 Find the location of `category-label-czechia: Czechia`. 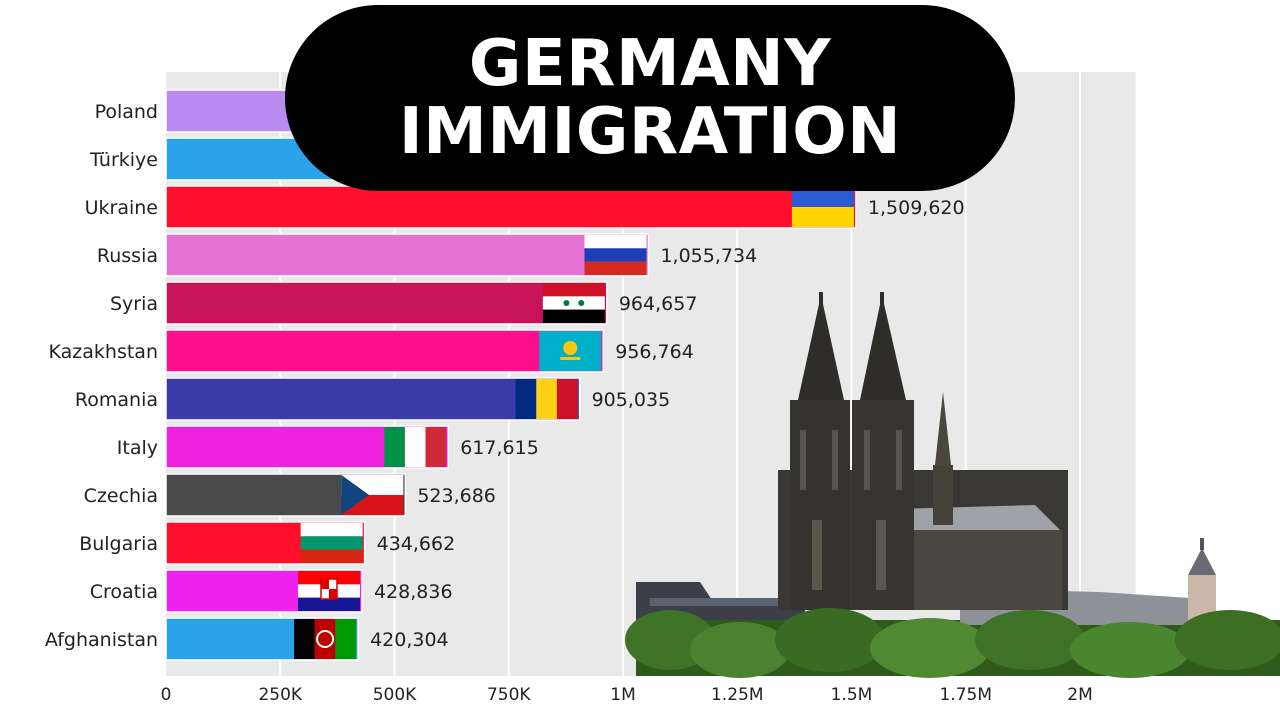

category-label-czechia: Czechia is located at coordinates (121, 496).